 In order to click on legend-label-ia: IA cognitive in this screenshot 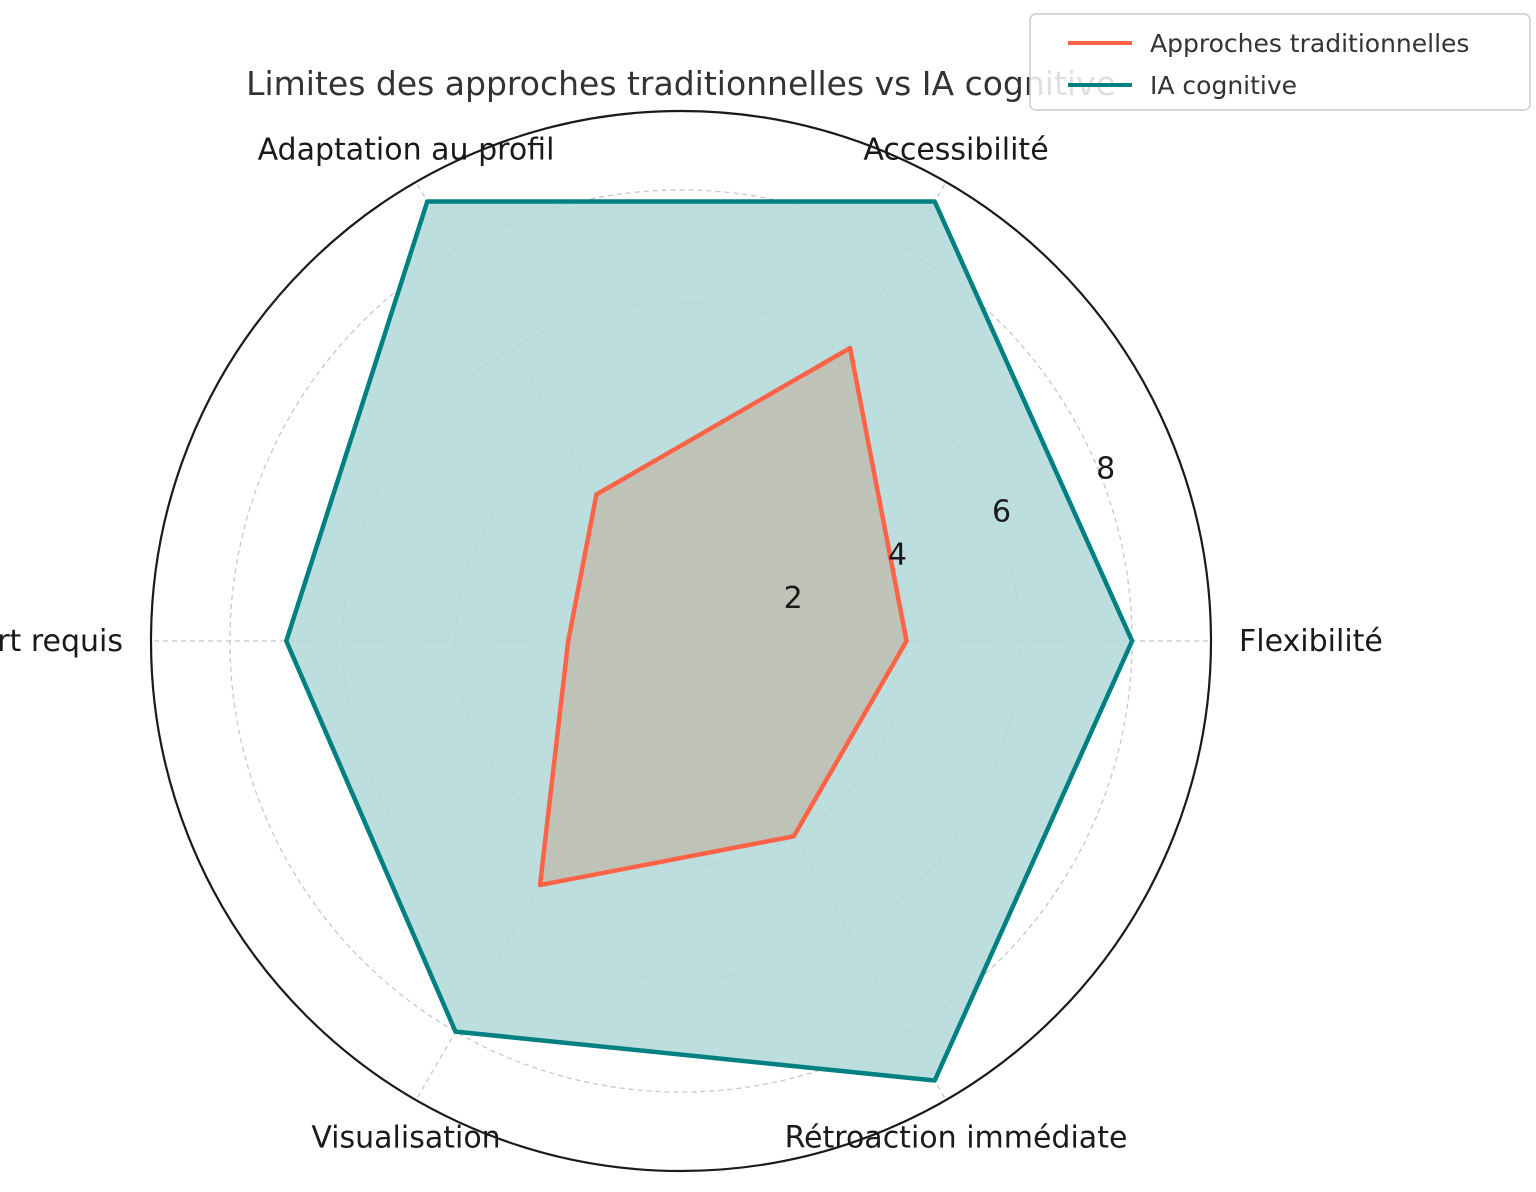, I will do `click(1223, 85)`.